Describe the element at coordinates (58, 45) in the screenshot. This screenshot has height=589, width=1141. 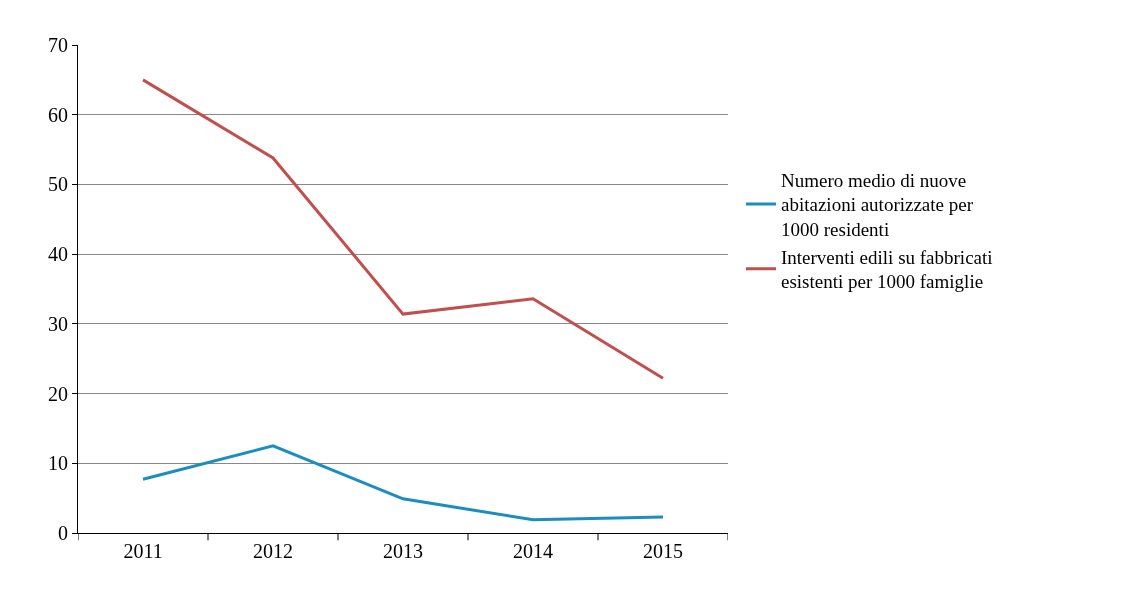
I see `y-tick-label: 70` at that location.